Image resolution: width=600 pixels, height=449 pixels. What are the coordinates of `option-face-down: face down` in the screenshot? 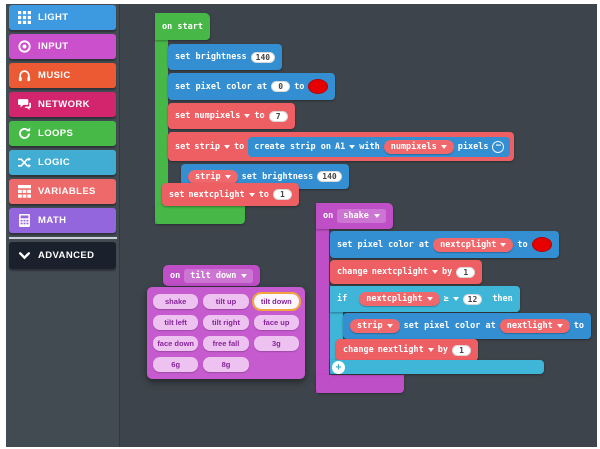 It's located at (176, 343).